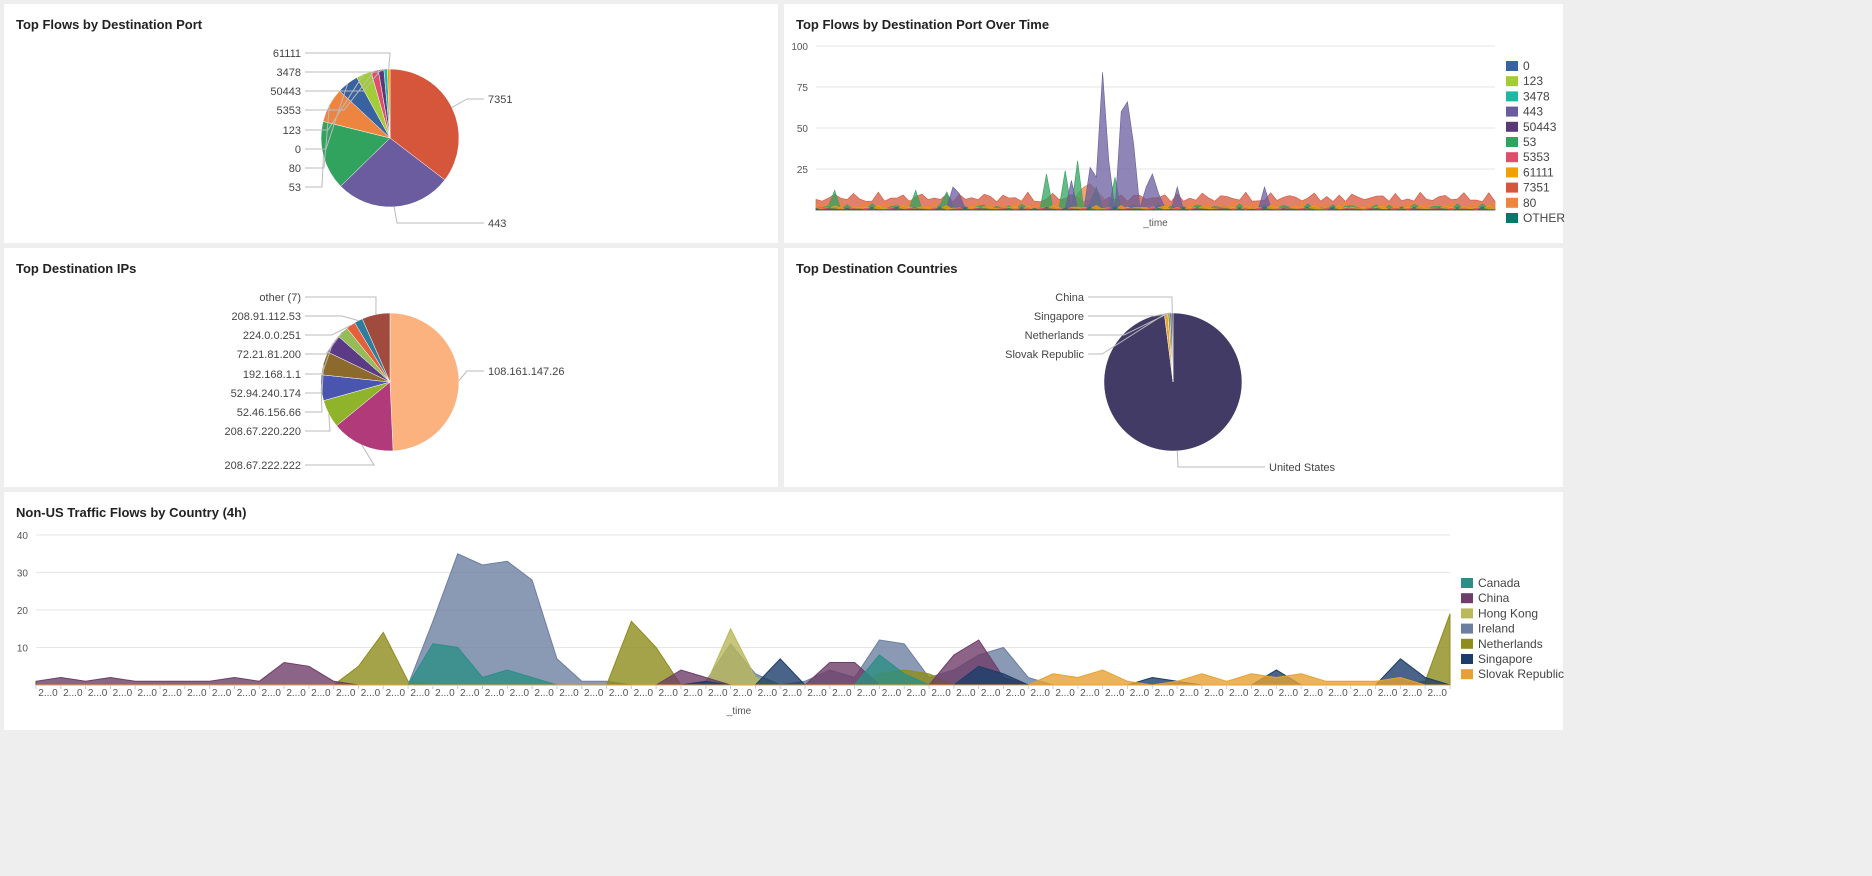 The width and height of the screenshot is (1872, 876). What do you see at coordinates (263, 432) in the screenshot?
I see `pie-label: 208.67.220.220` at bounding box center [263, 432].